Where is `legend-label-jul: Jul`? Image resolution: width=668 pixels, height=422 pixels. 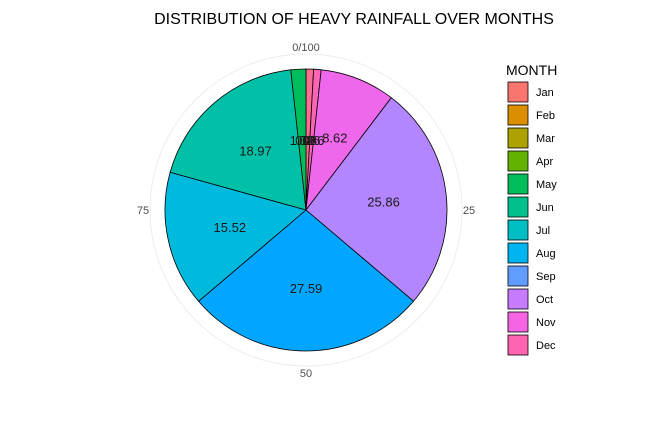 legend-label-jul: Jul is located at coordinates (543, 231).